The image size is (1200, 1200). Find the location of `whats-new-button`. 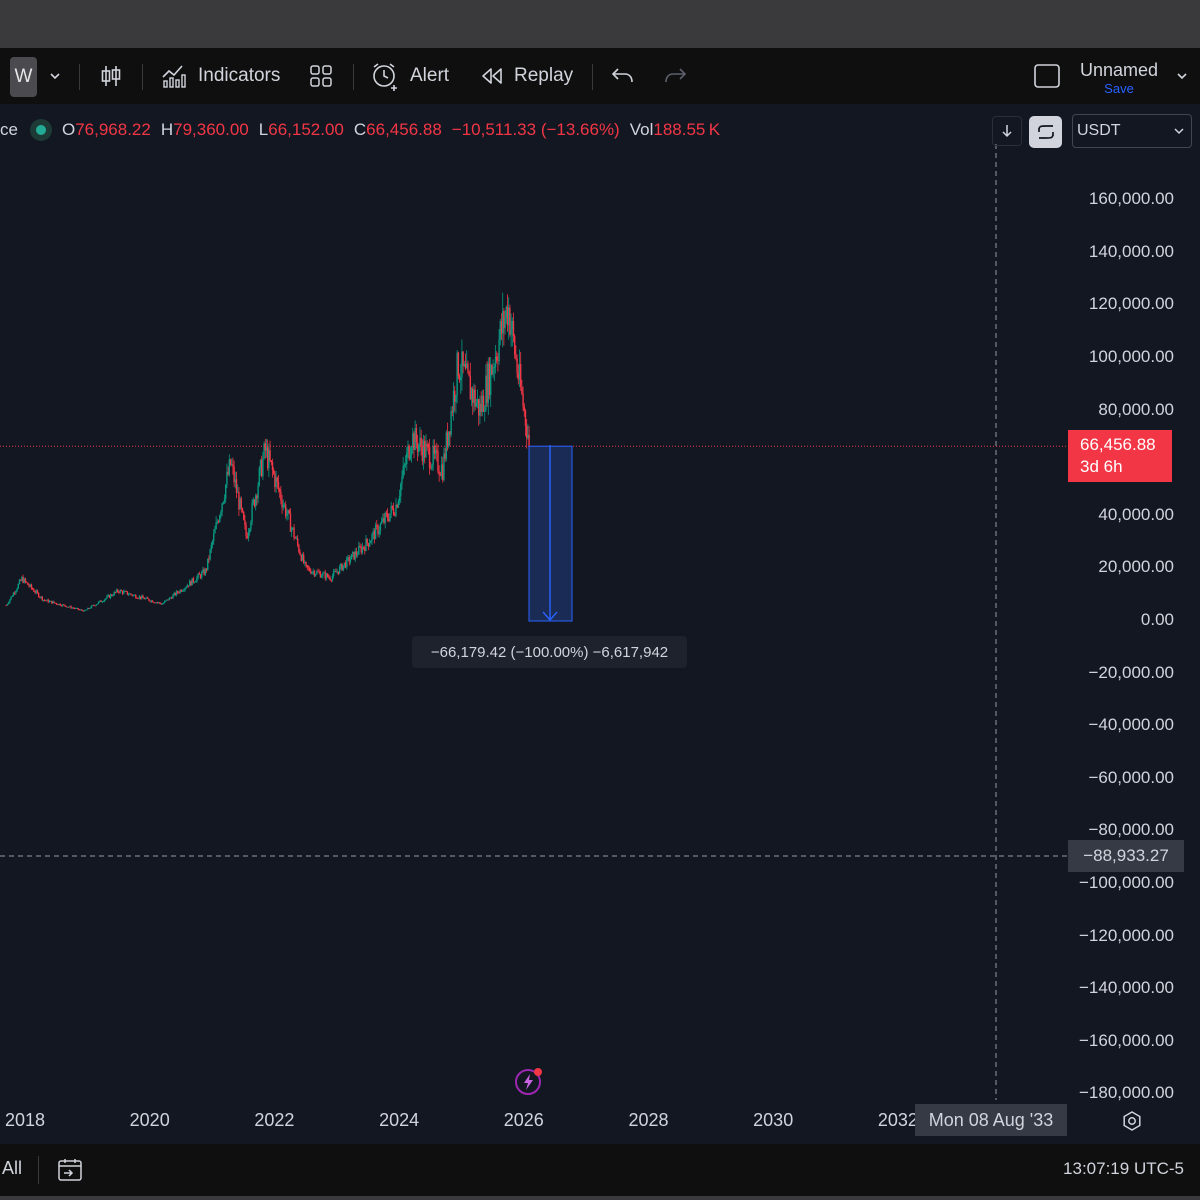

whats-new-button is located at coordinates (529, 1081).